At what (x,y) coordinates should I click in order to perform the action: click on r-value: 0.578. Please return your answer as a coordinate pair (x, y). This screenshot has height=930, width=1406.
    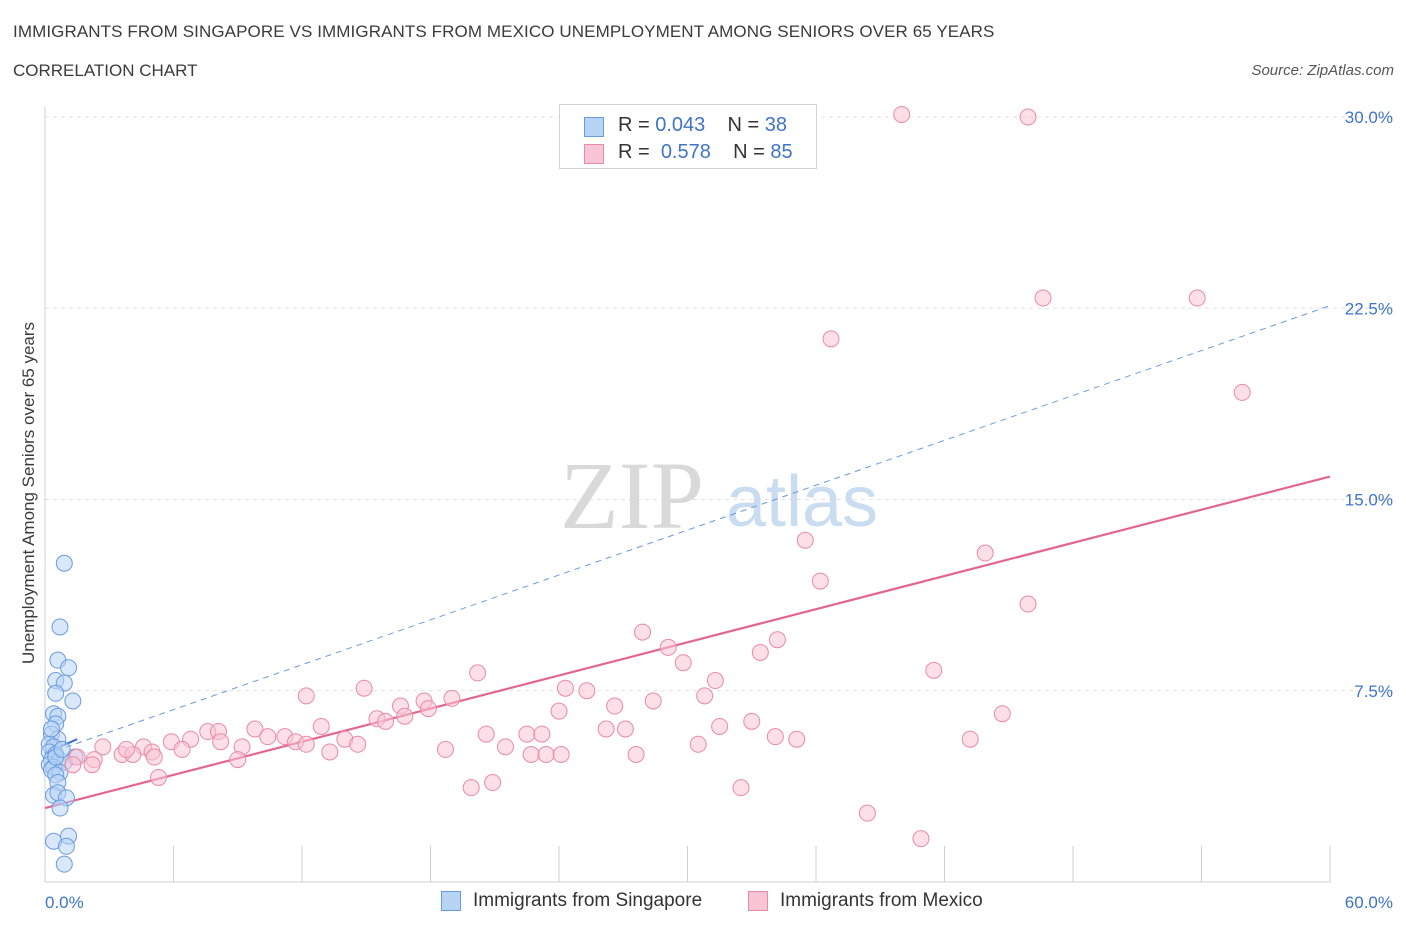
    Looking at the image, I should click on (685, 152).